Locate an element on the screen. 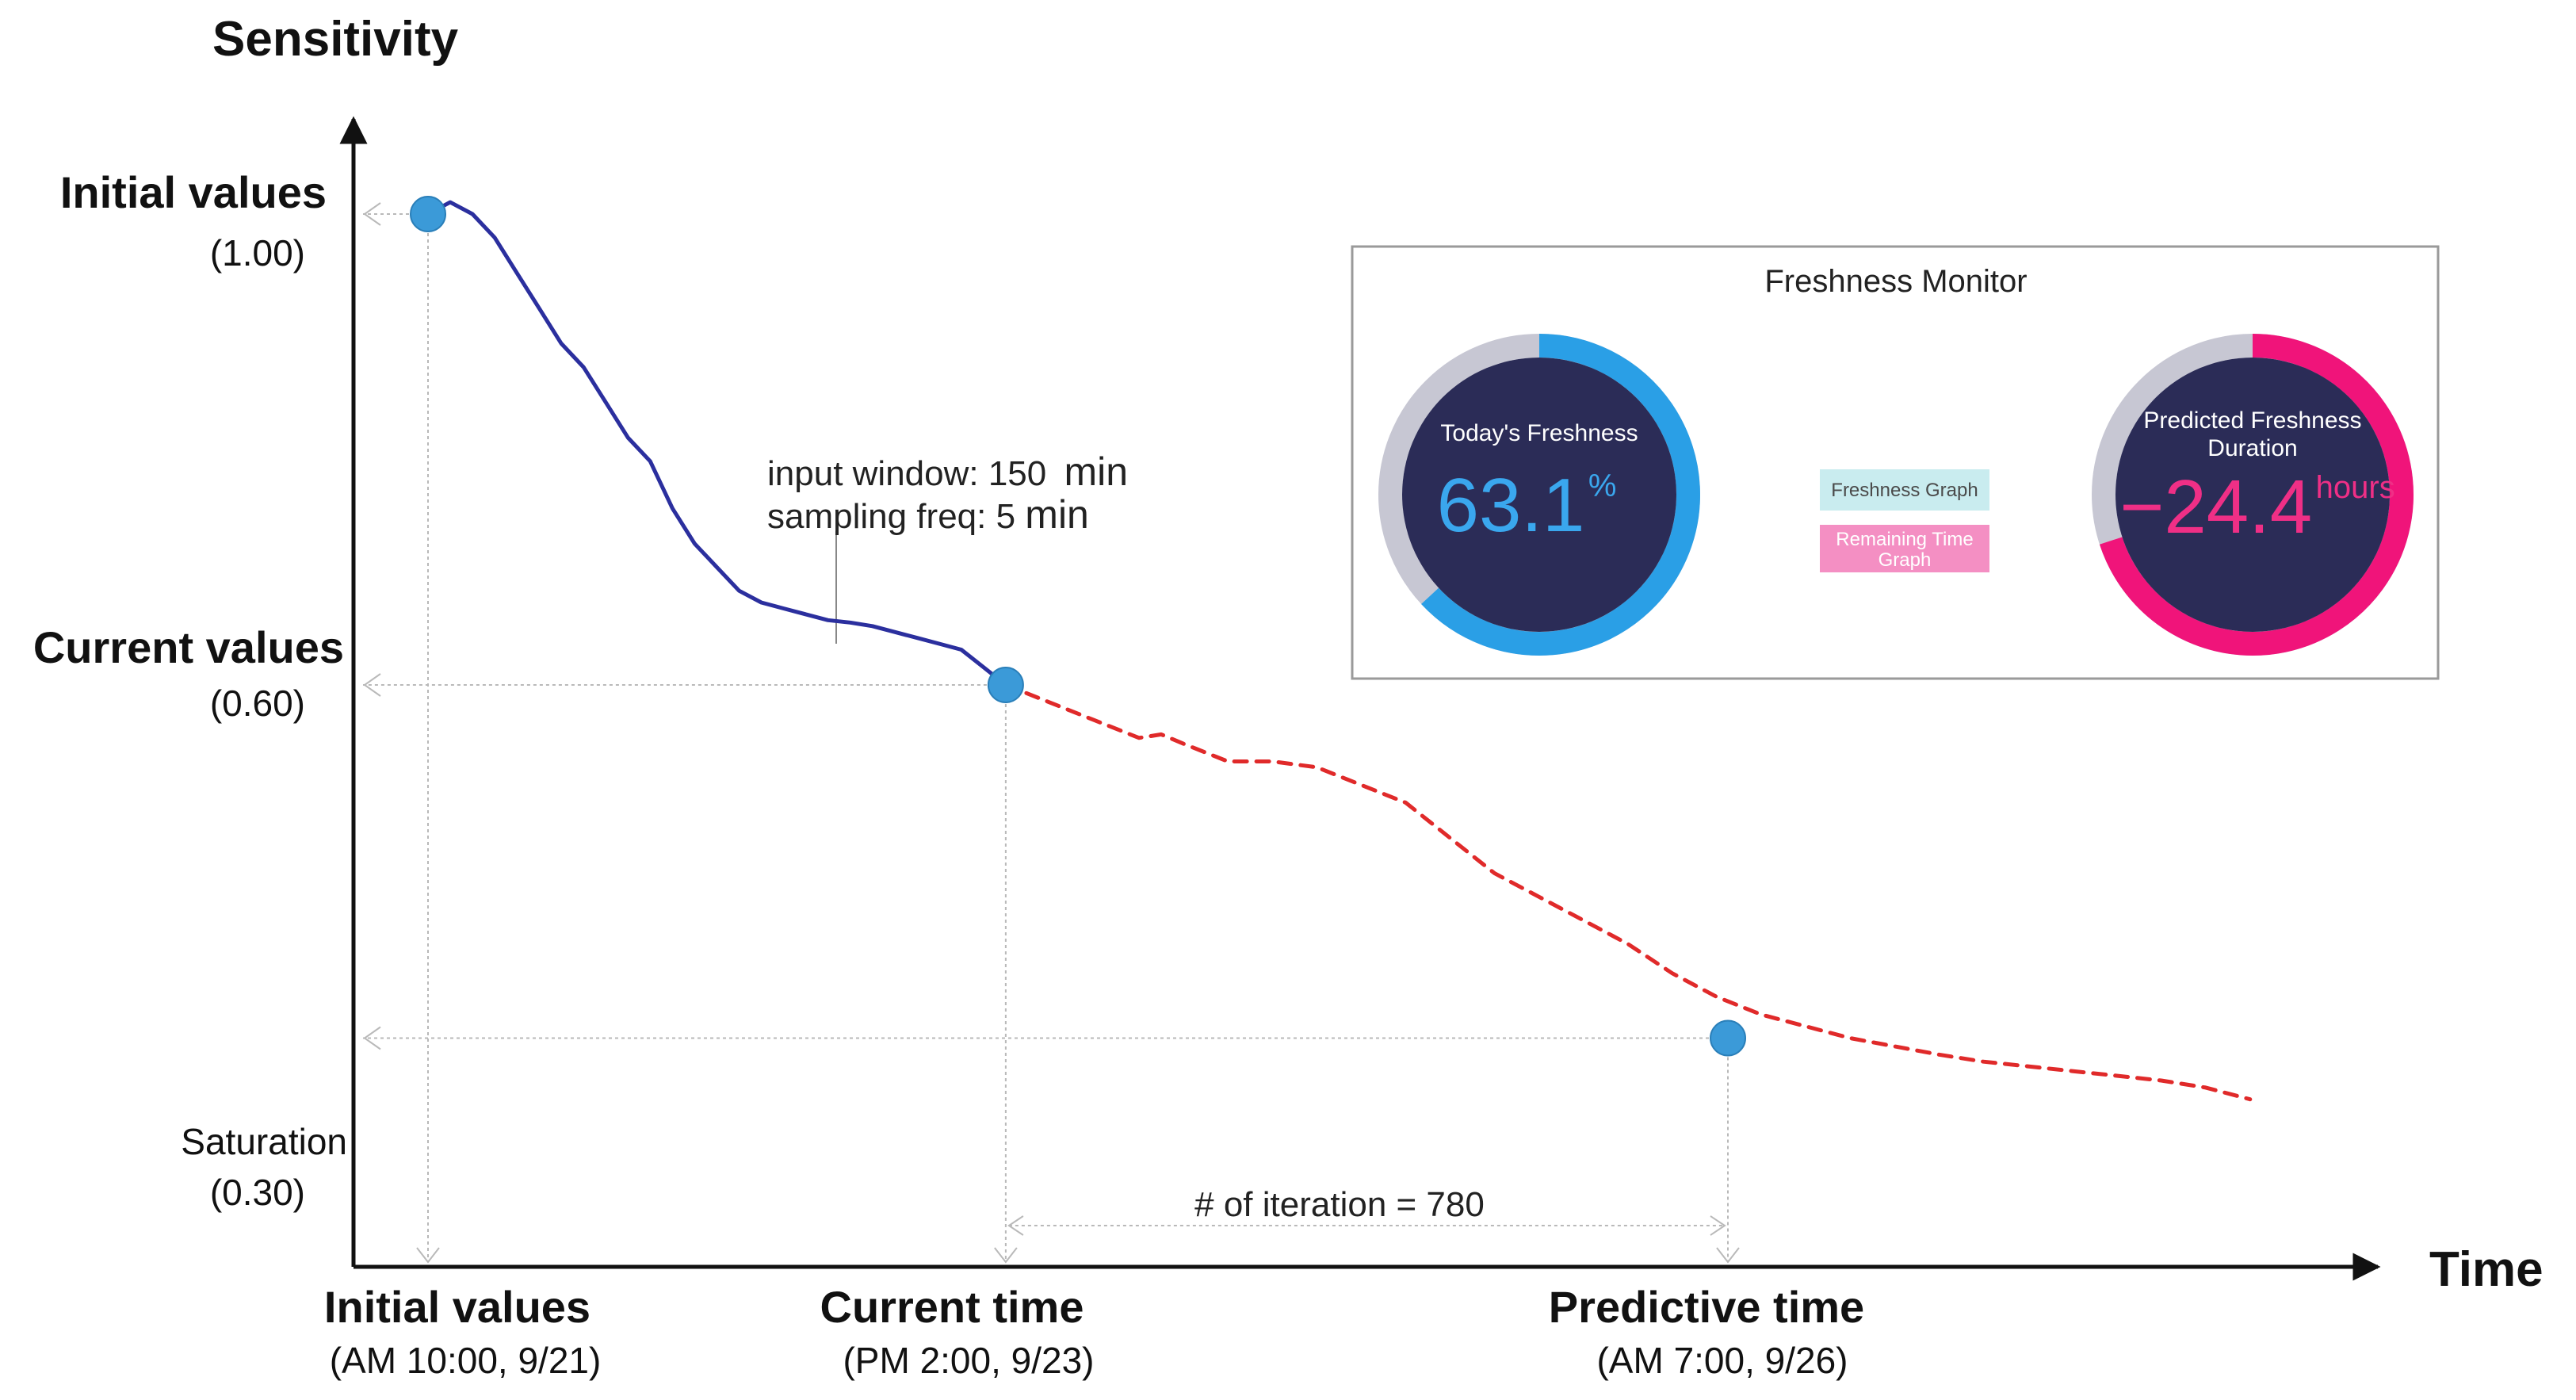 The width and height of the screenshot is (2576, 1400). todays-freshness-gauge: Today's Freshness 63.1 % is located at coordinates (1539, 495).